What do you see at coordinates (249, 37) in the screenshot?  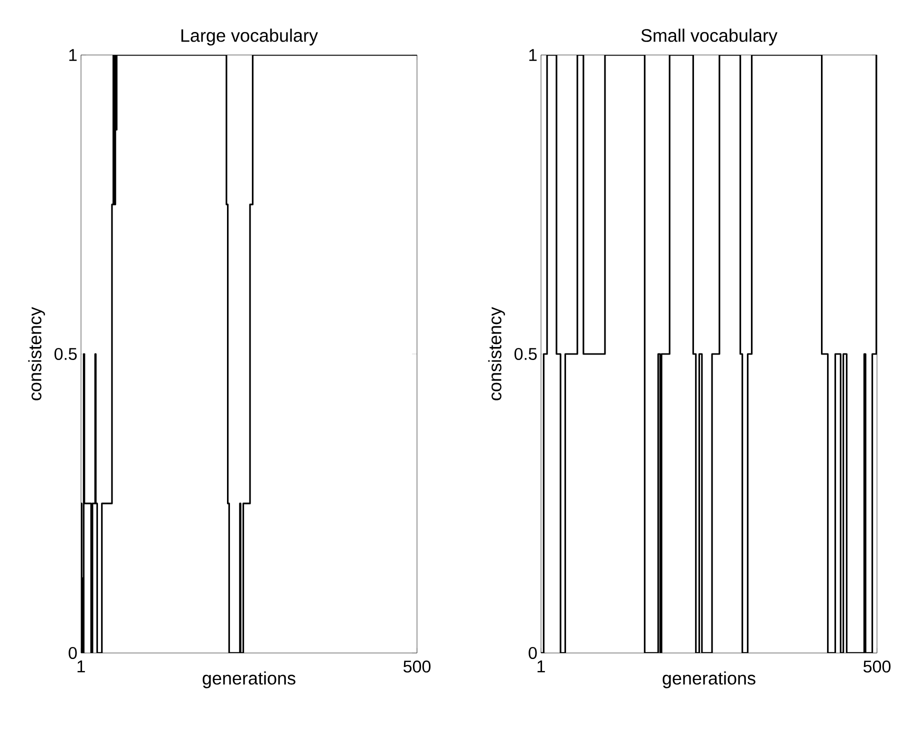 I see `chart-title: Large vocabulary` at bounding box center [249, 37].